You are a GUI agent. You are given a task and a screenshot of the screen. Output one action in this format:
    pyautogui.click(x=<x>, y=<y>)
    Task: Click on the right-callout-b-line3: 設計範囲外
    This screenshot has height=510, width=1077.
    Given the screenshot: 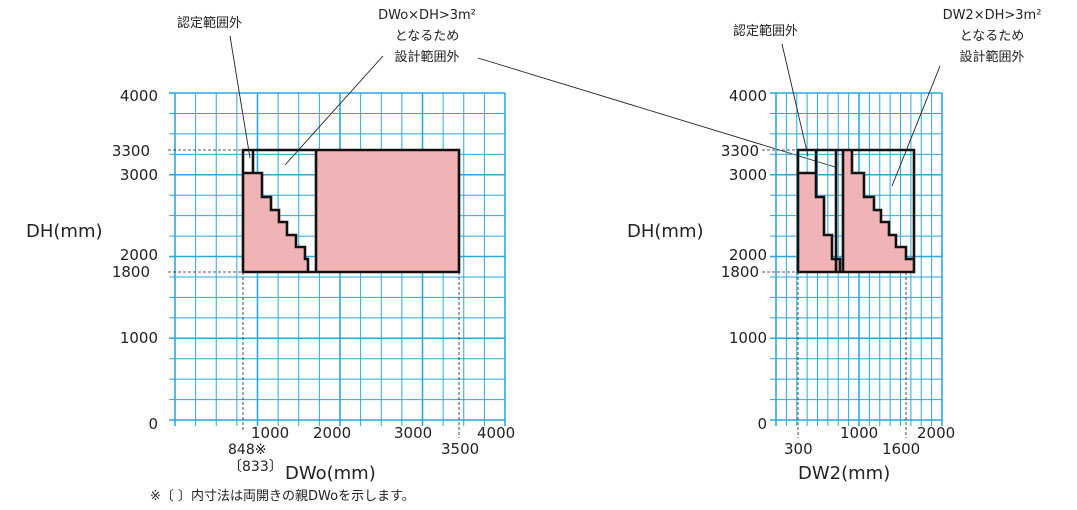 What is the action you would take?
    pyautogui.click(x=991, y=57)
    